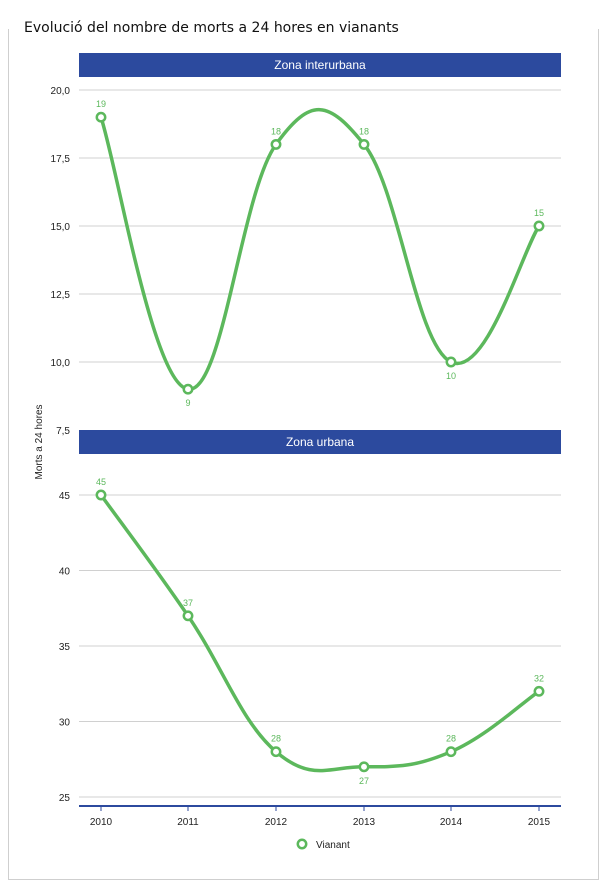  Describe the element at coordinates (61, 91) in the screenshot. I see `y-tick-label: 20,0` at that location.